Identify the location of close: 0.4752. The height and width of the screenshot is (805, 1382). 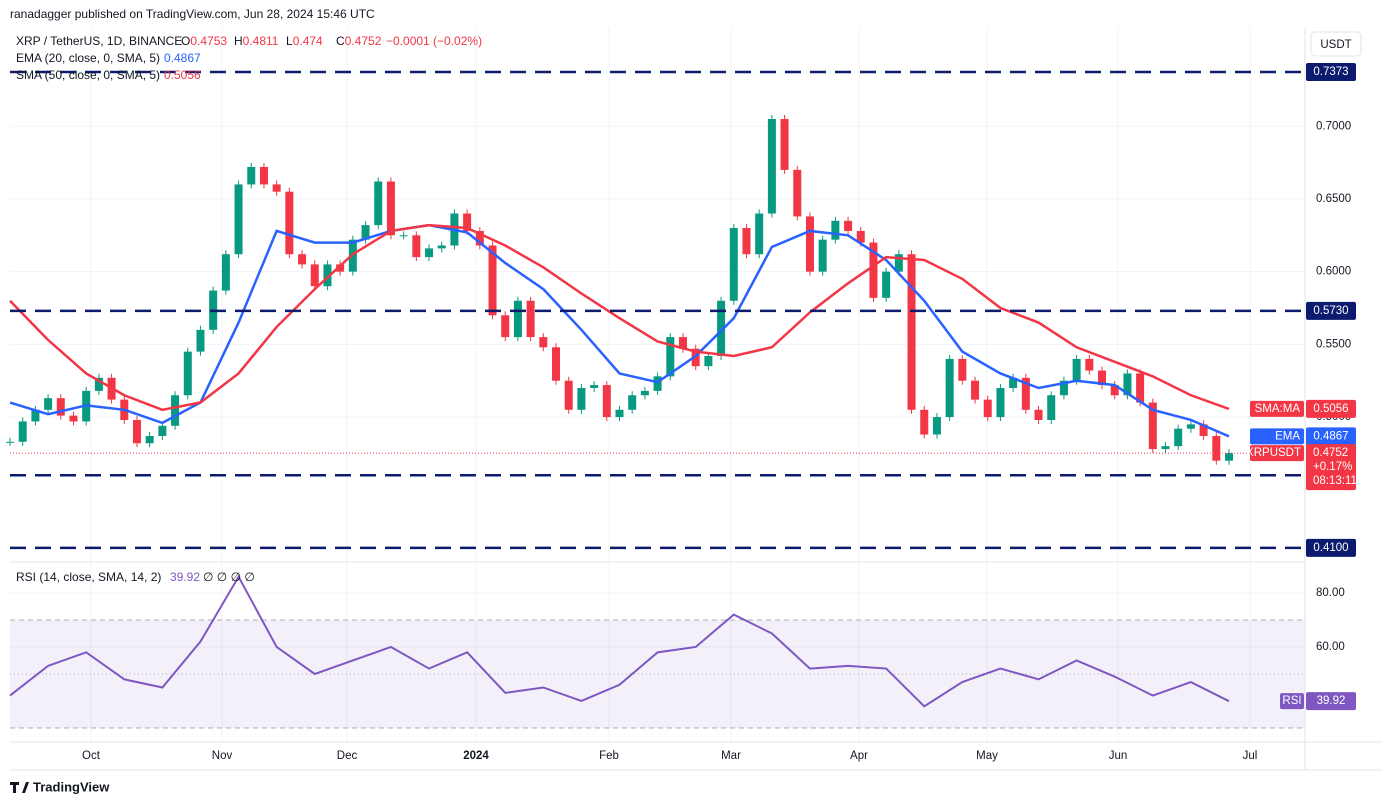
(363, 41).